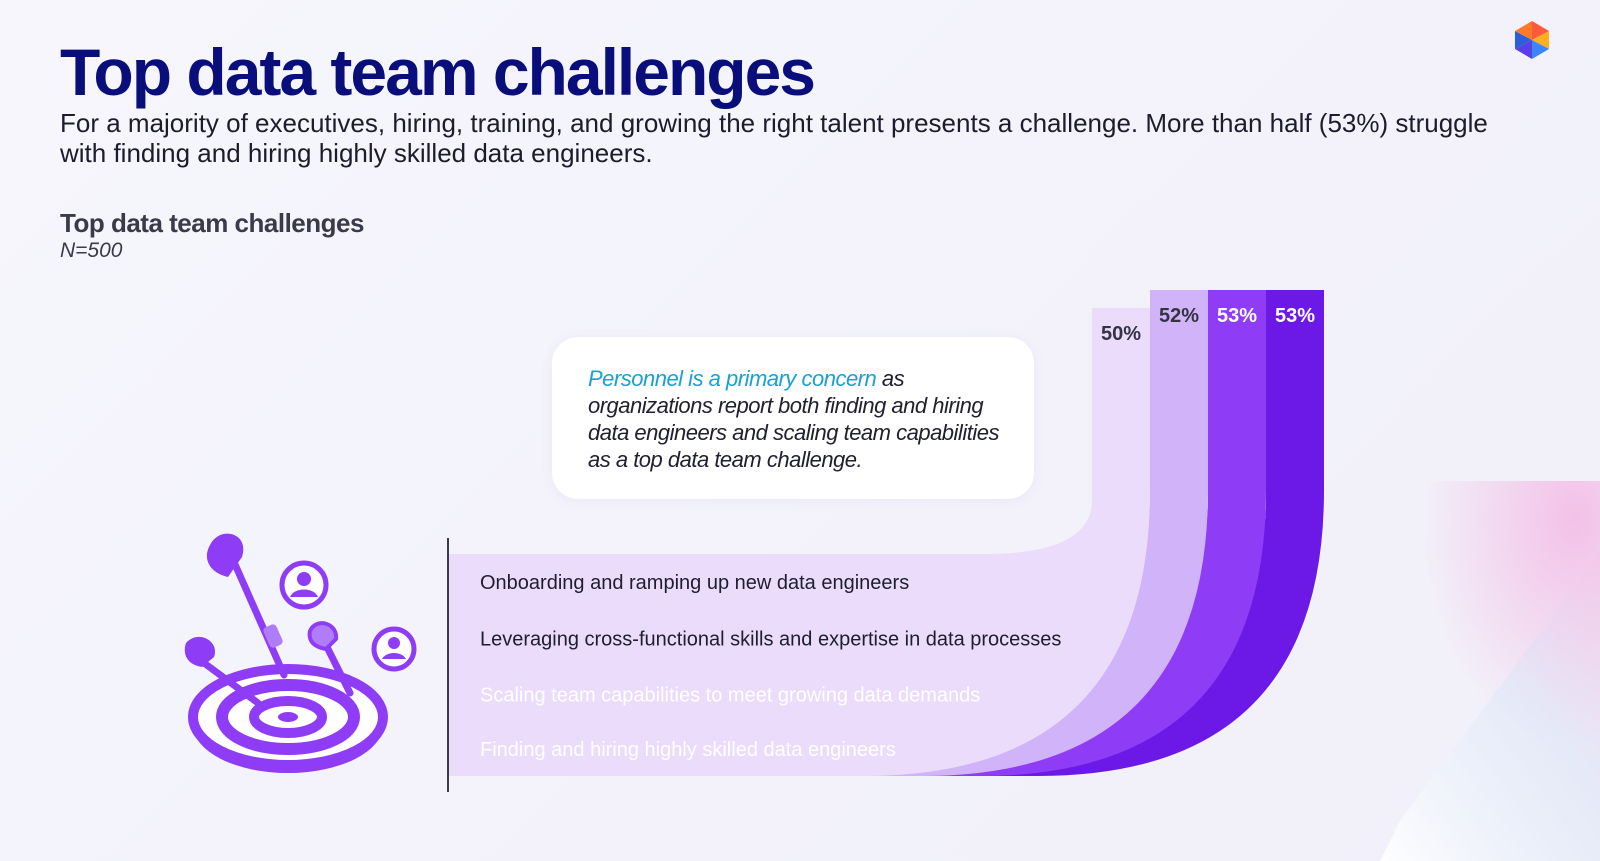 The image size is (1600, 861). Describe the element at coordinates (438, 72) in the screenshot. I see `page-title: Top data team challenges` at that location.